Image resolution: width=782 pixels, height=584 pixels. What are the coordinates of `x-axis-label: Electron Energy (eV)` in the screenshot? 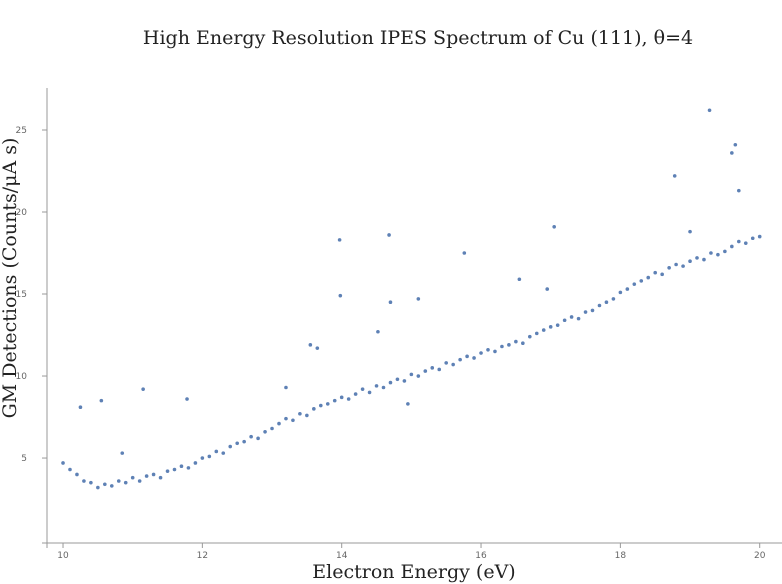 It's located at (413, 572).